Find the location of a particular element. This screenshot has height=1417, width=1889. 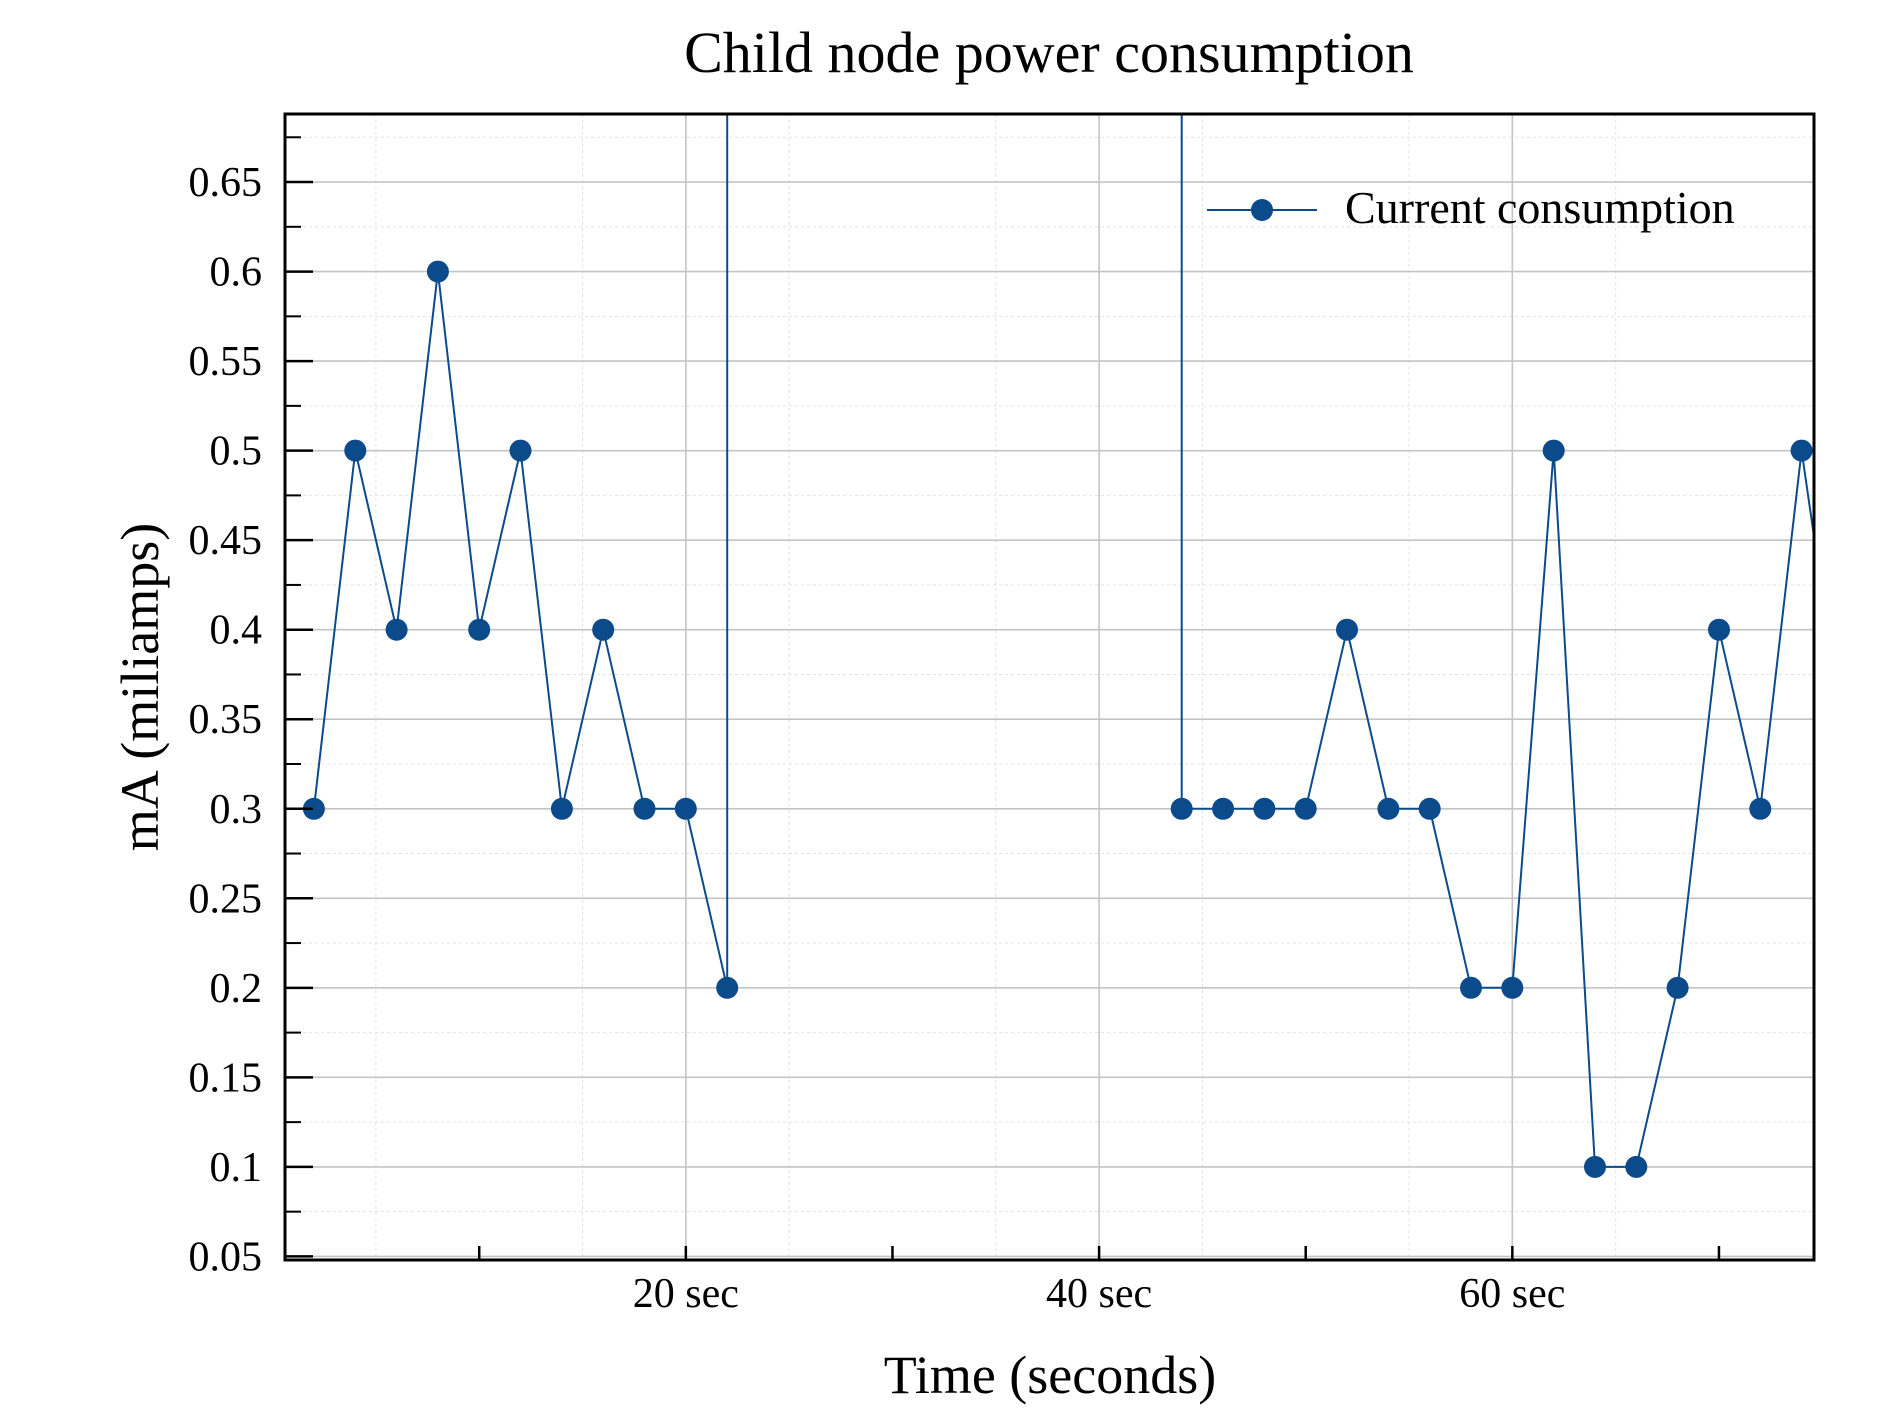

series-line is located at coordinates (520, 551).